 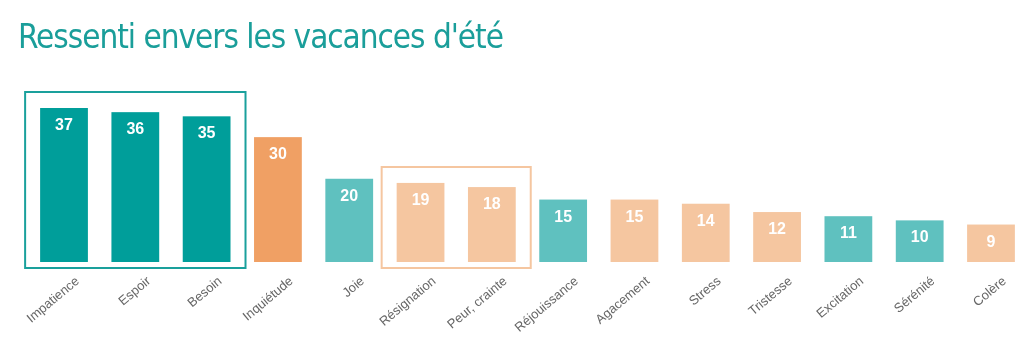 I want to click on data-label: 9, so click(x=991, y=241).